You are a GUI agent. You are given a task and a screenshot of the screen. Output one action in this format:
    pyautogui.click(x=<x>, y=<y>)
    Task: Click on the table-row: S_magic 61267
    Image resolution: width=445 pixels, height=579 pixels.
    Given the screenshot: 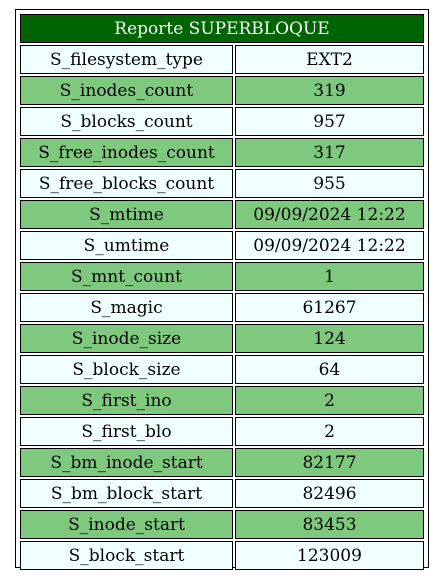 What is the action you would take?
    pyautogui.click(x=222, y=307)
    